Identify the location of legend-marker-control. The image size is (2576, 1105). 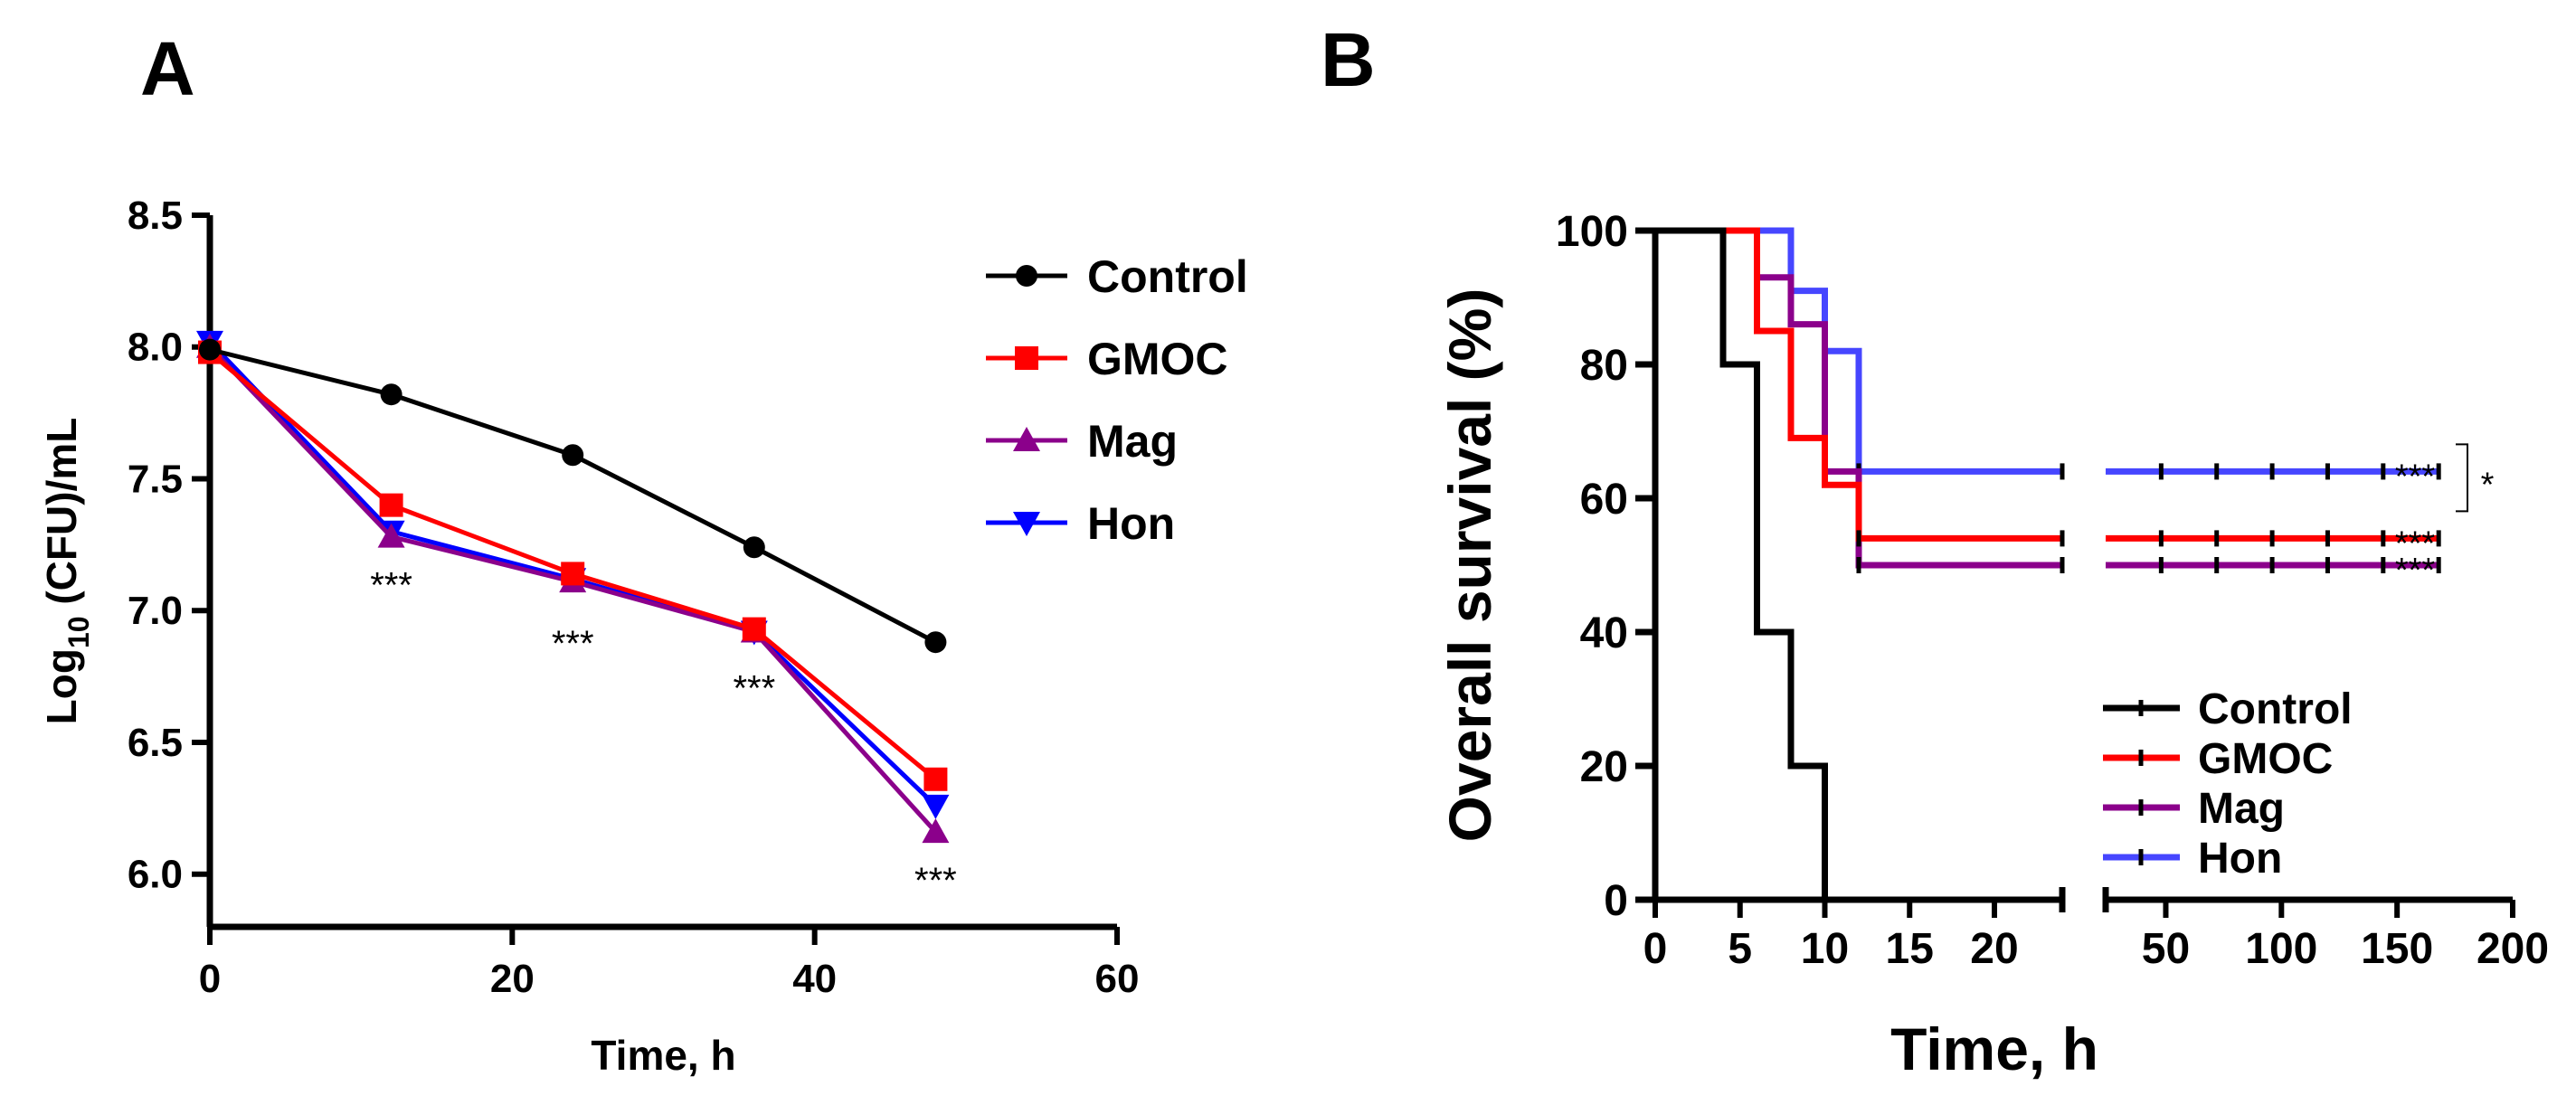
(1026, 276).